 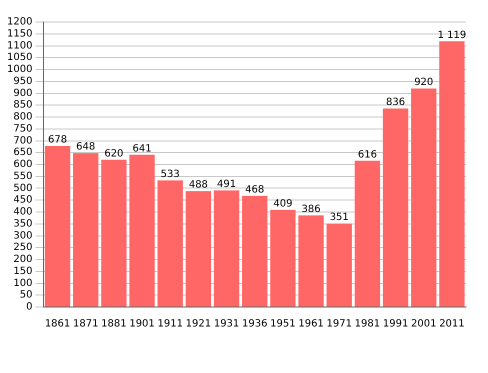 I want to click on y-tick-label: 700, so click(x=22, y=140).